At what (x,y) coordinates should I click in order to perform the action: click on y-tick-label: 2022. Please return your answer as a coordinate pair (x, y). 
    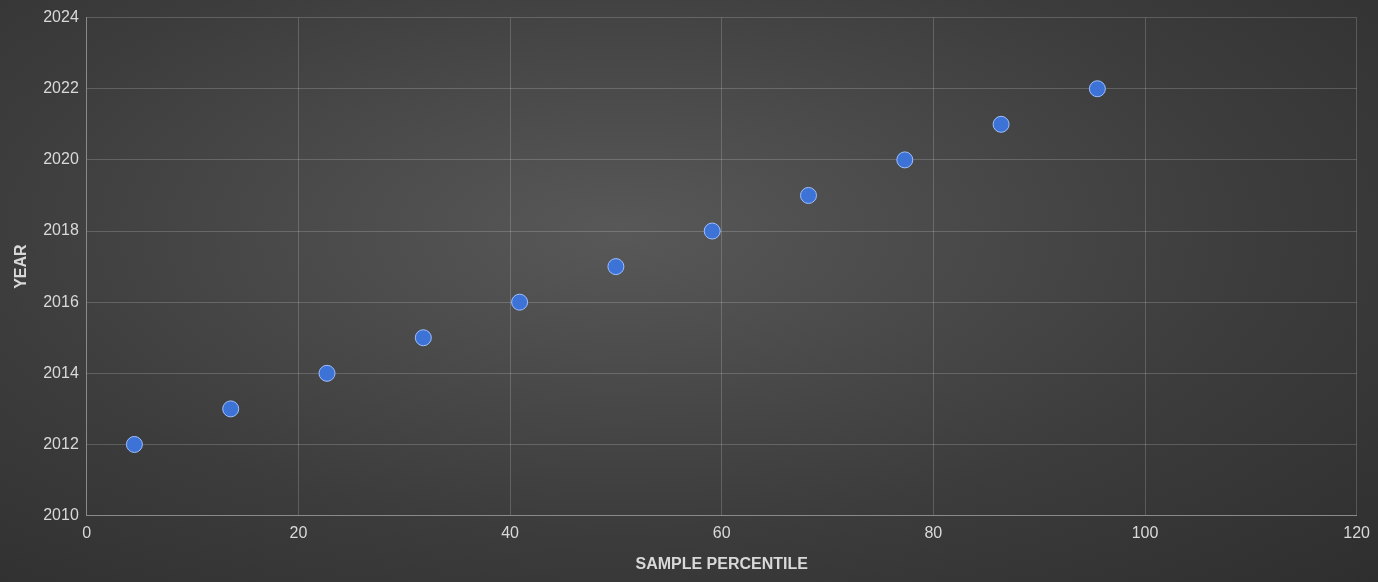
    Looking at the image, I should click on (61, 88).